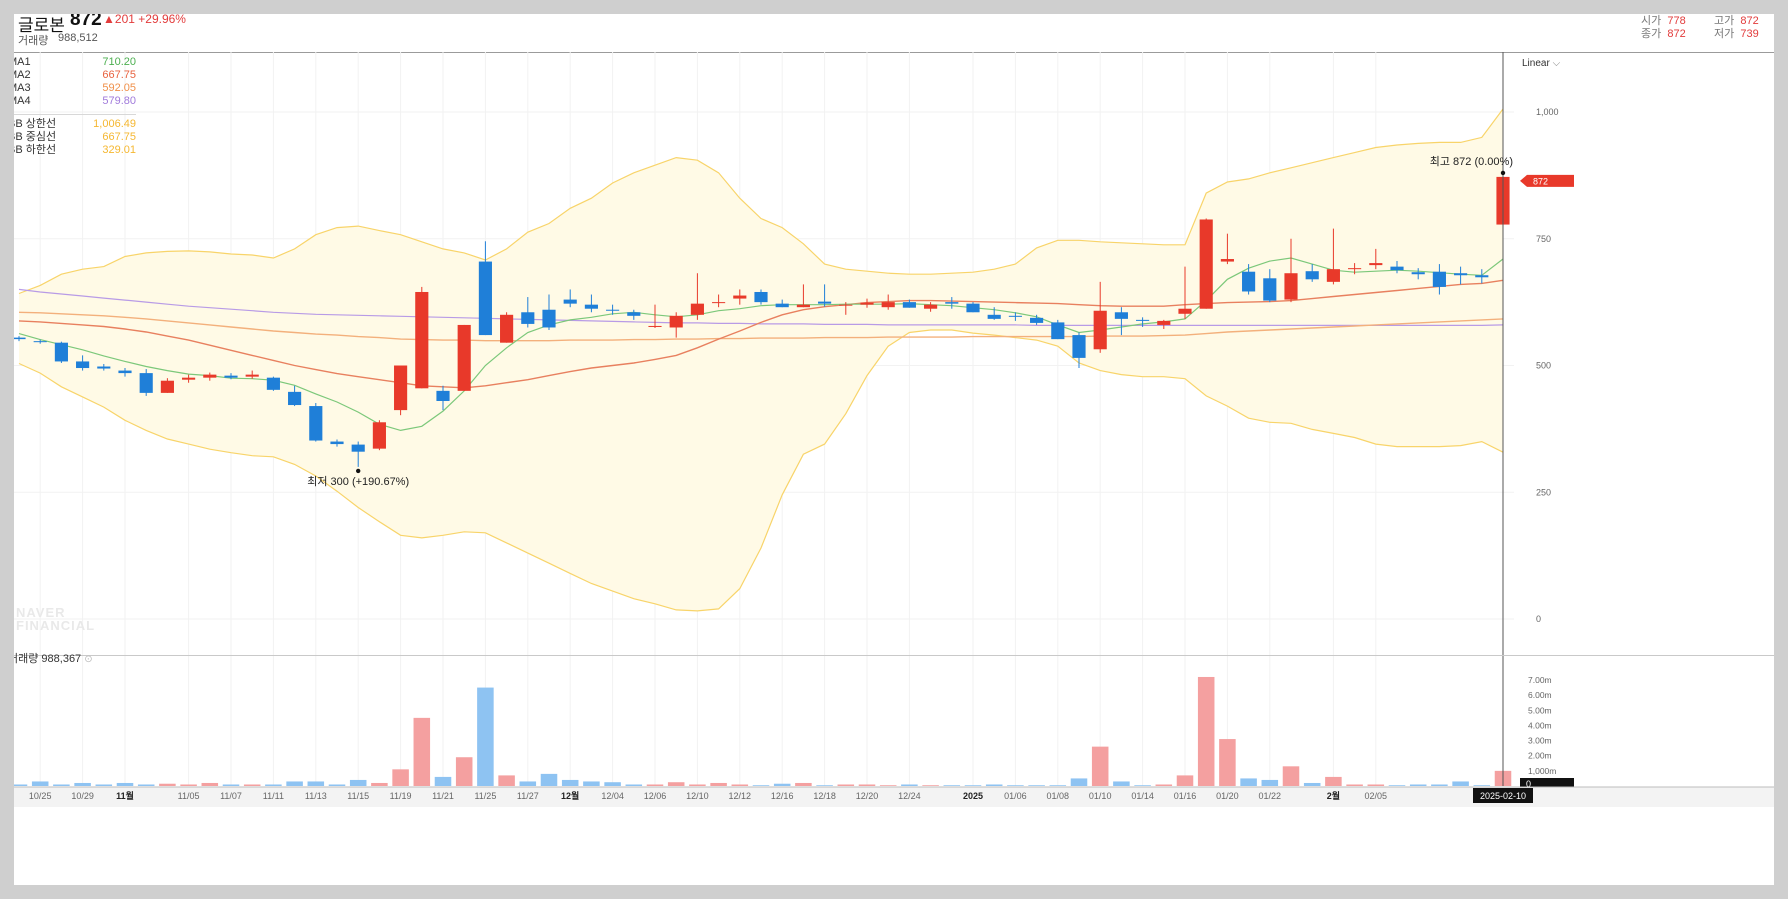  Describe the element at coordinates (1542, 771) in the screenshot. I see `volume-tick-label: 1,000m` at that location.